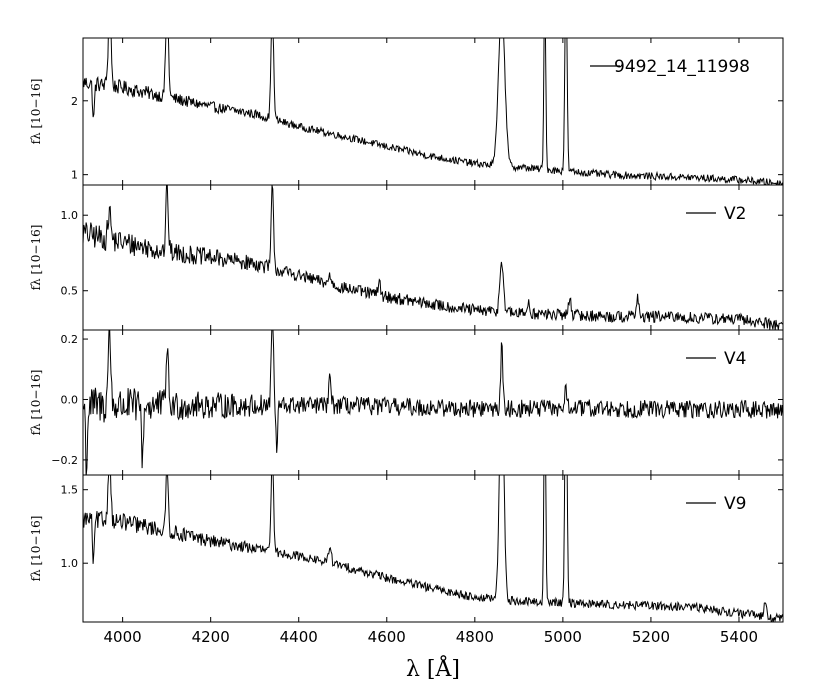 The height and width of the screenshot is (696, 830). What do you see at coordinates (70, 291) in the screenshot?
I see `y-tick-label-1-0: 0.5` at bounding box center [70, 291].